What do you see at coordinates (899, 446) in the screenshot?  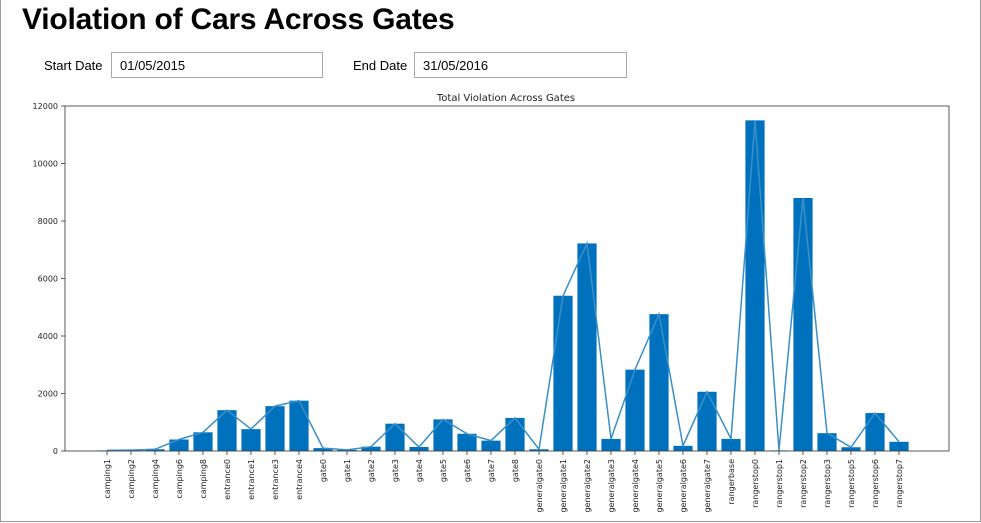 I see `bar-rangerstop7` at bounding box center [899, 446].